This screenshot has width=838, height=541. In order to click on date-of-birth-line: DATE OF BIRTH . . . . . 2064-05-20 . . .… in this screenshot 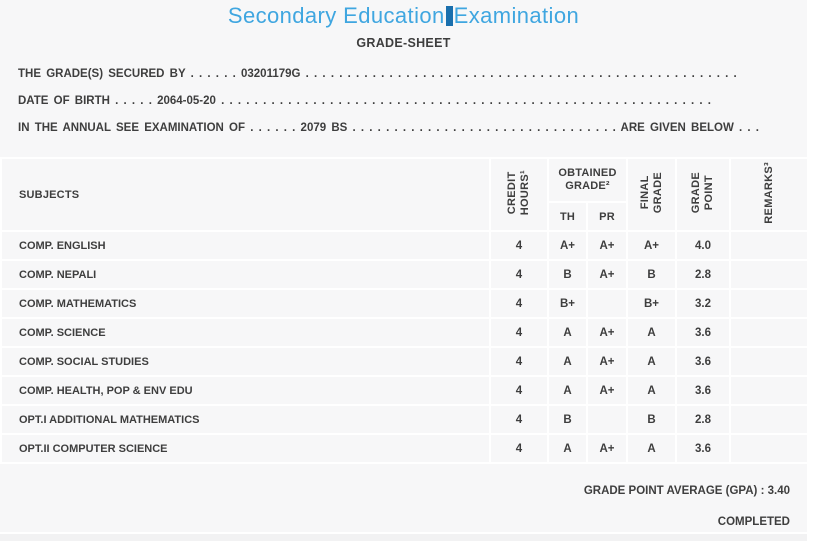, I will do `click(364, 101)`.